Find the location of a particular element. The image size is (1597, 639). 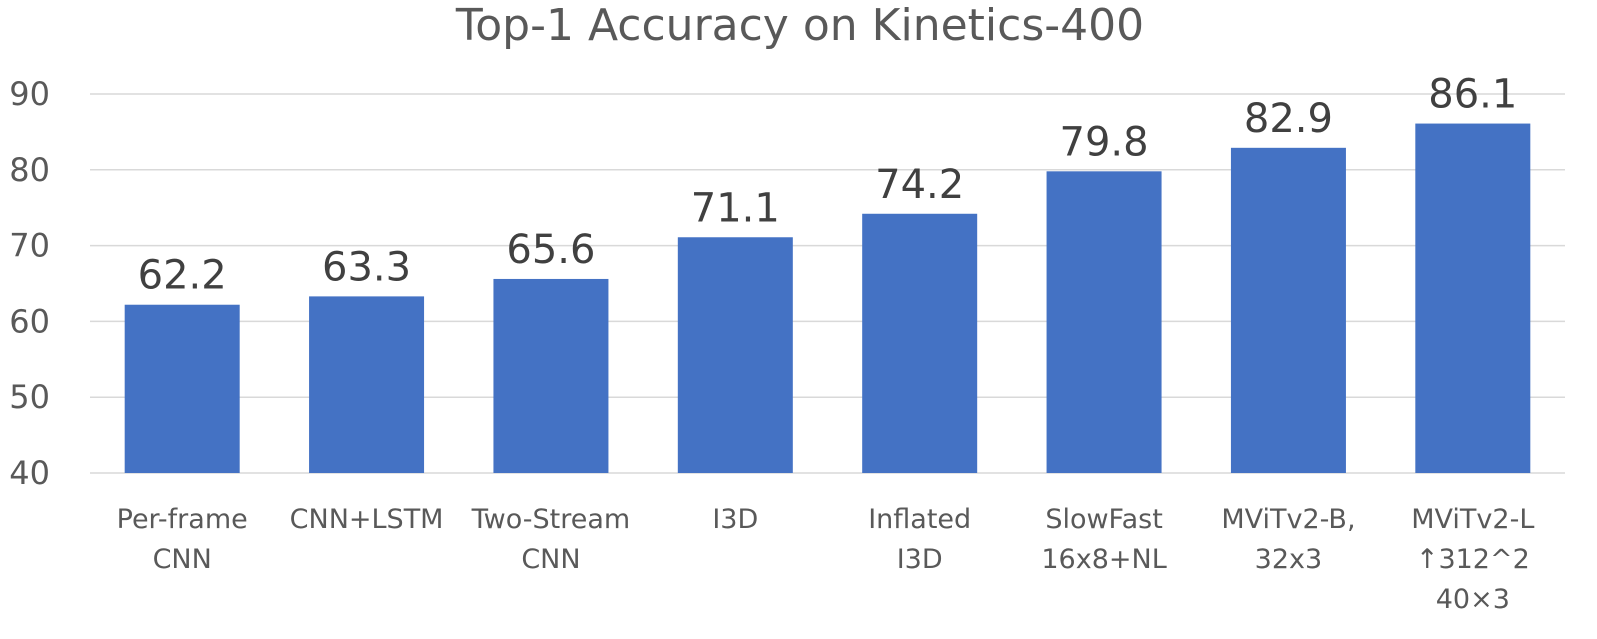

data-label: 79.8 is located at coordinates (1104, 142).